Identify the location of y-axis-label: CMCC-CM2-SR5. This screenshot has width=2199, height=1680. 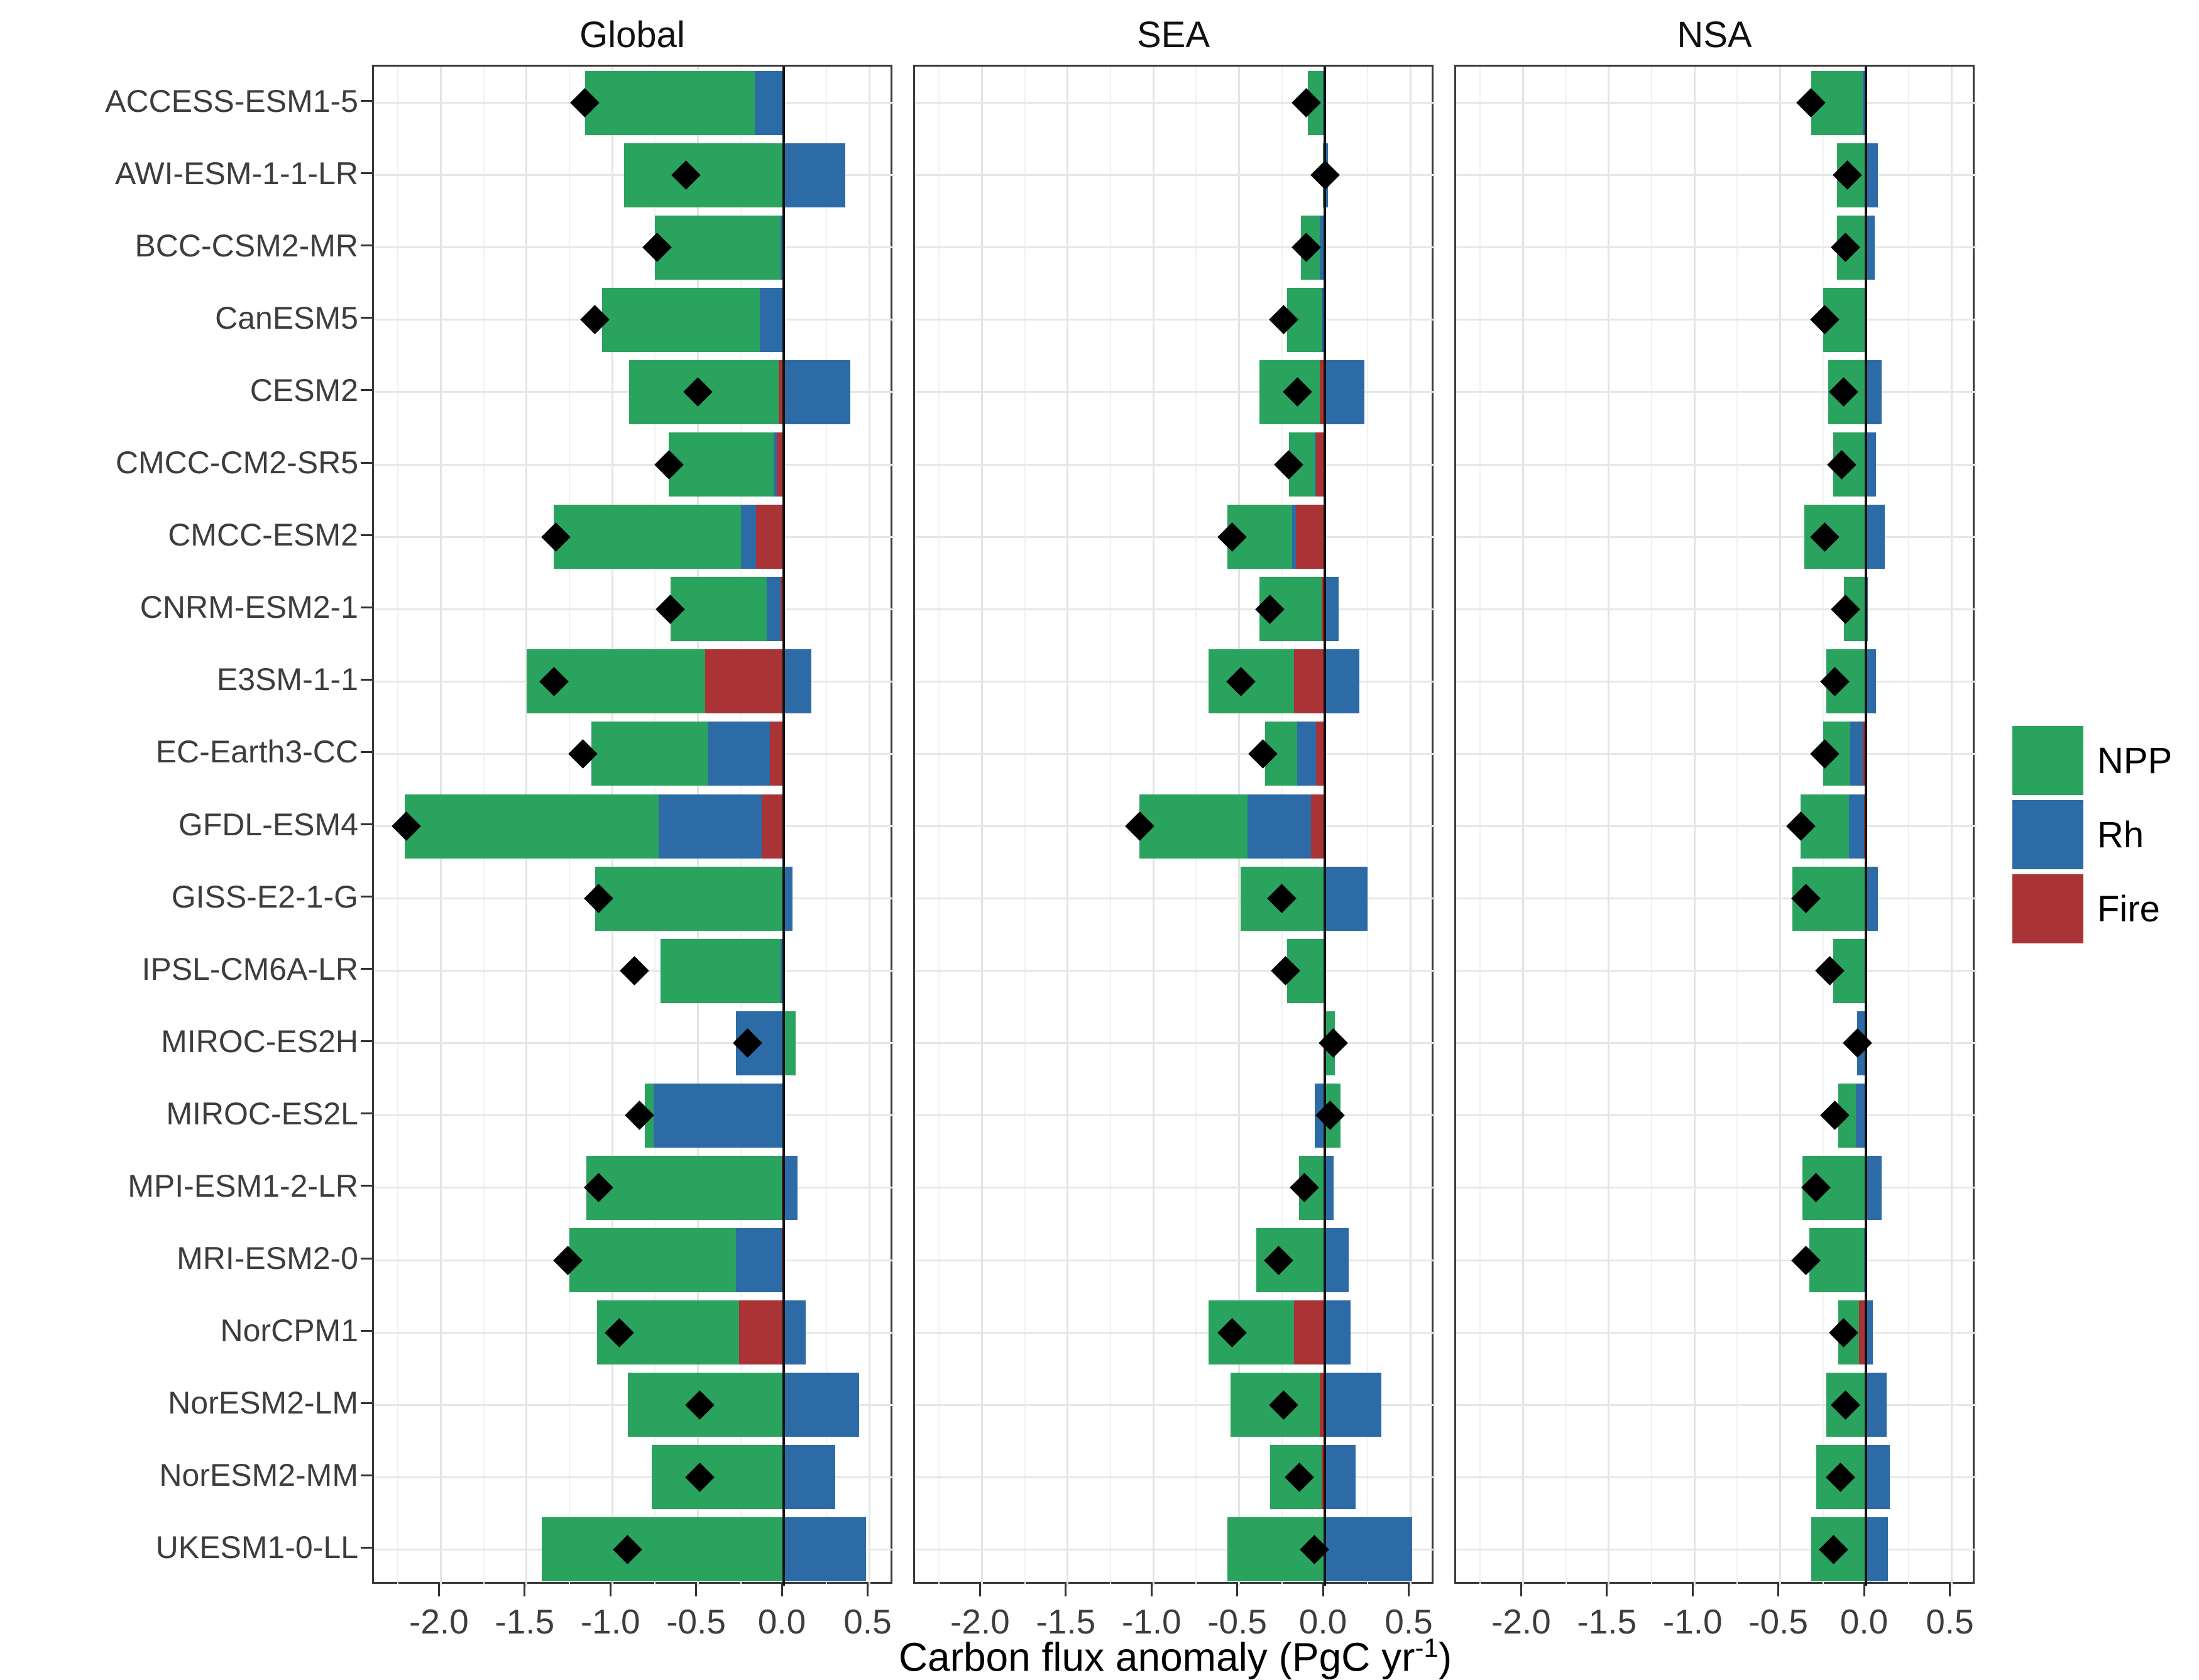
(236, 463).